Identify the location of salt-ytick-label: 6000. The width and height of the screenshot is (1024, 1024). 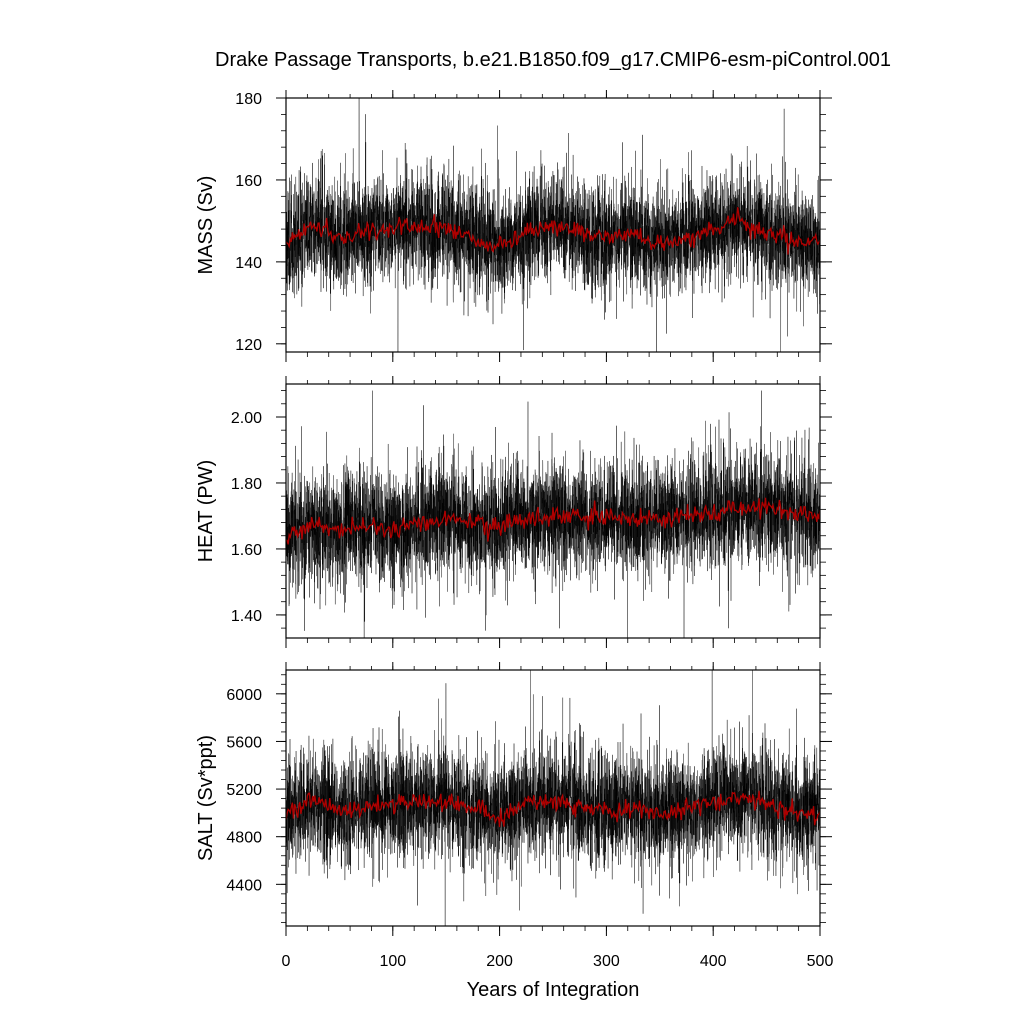
(244, 695).